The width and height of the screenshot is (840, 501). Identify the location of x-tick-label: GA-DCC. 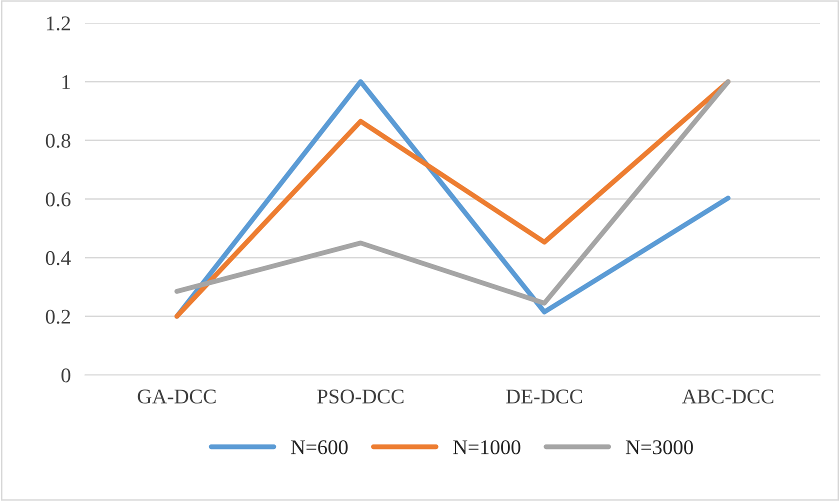
(177, 397).